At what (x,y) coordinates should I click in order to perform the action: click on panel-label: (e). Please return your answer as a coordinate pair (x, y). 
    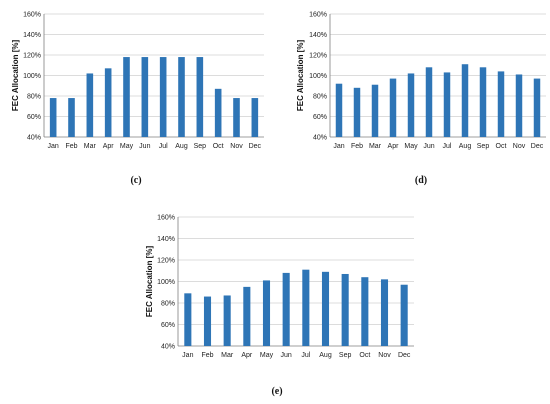
    Looking at the image, I should click on (276, 391).